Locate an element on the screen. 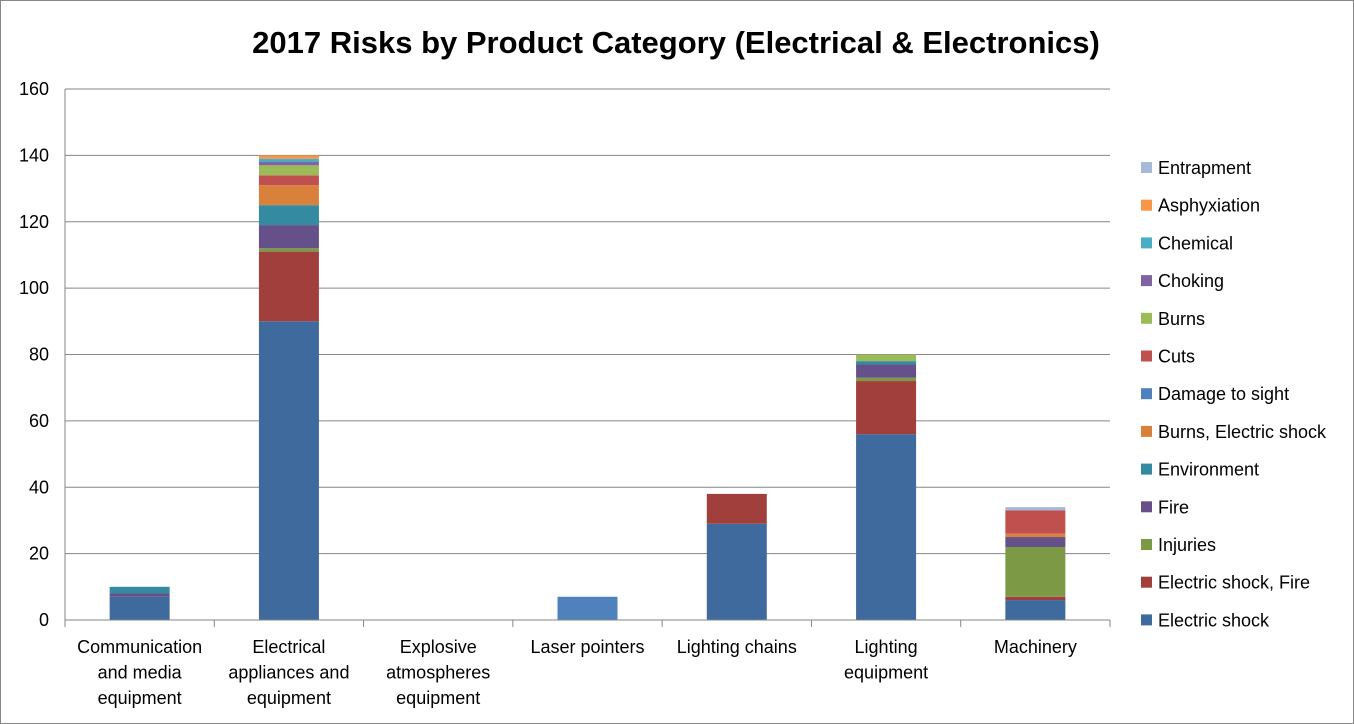 This screenshot has height=724, width=1354. legend-label: Burns is located at coordinates (1181, 319).